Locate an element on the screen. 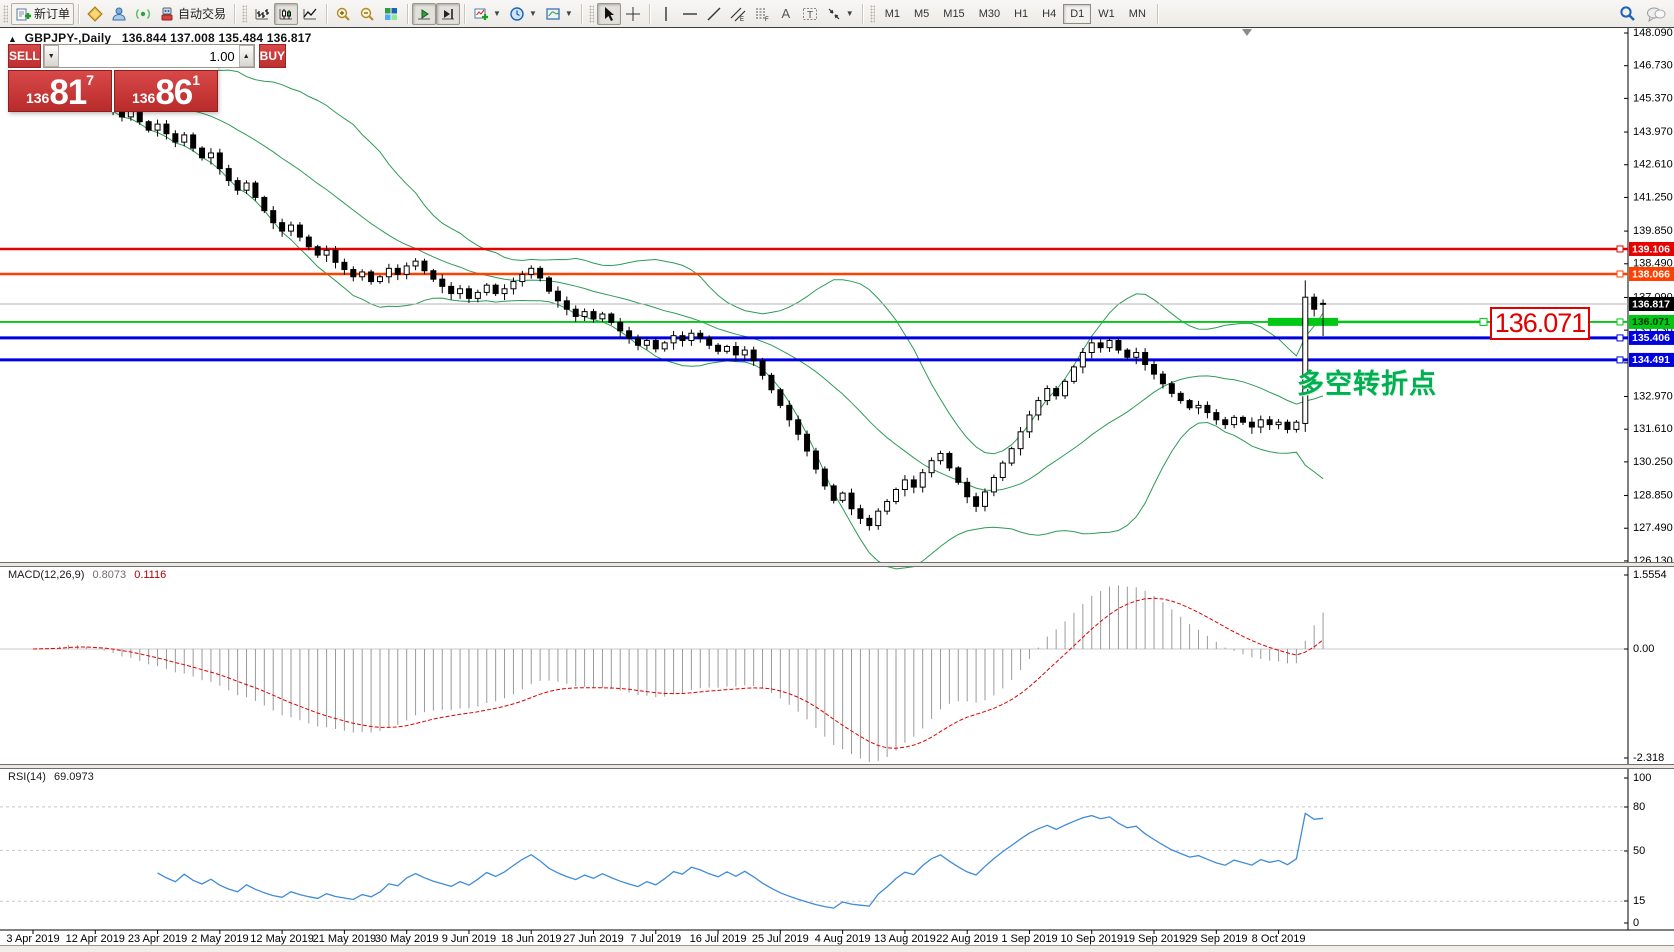 The image size is (1674, 952). buy-price-pip: 1 is located at coordinates (196, 80).